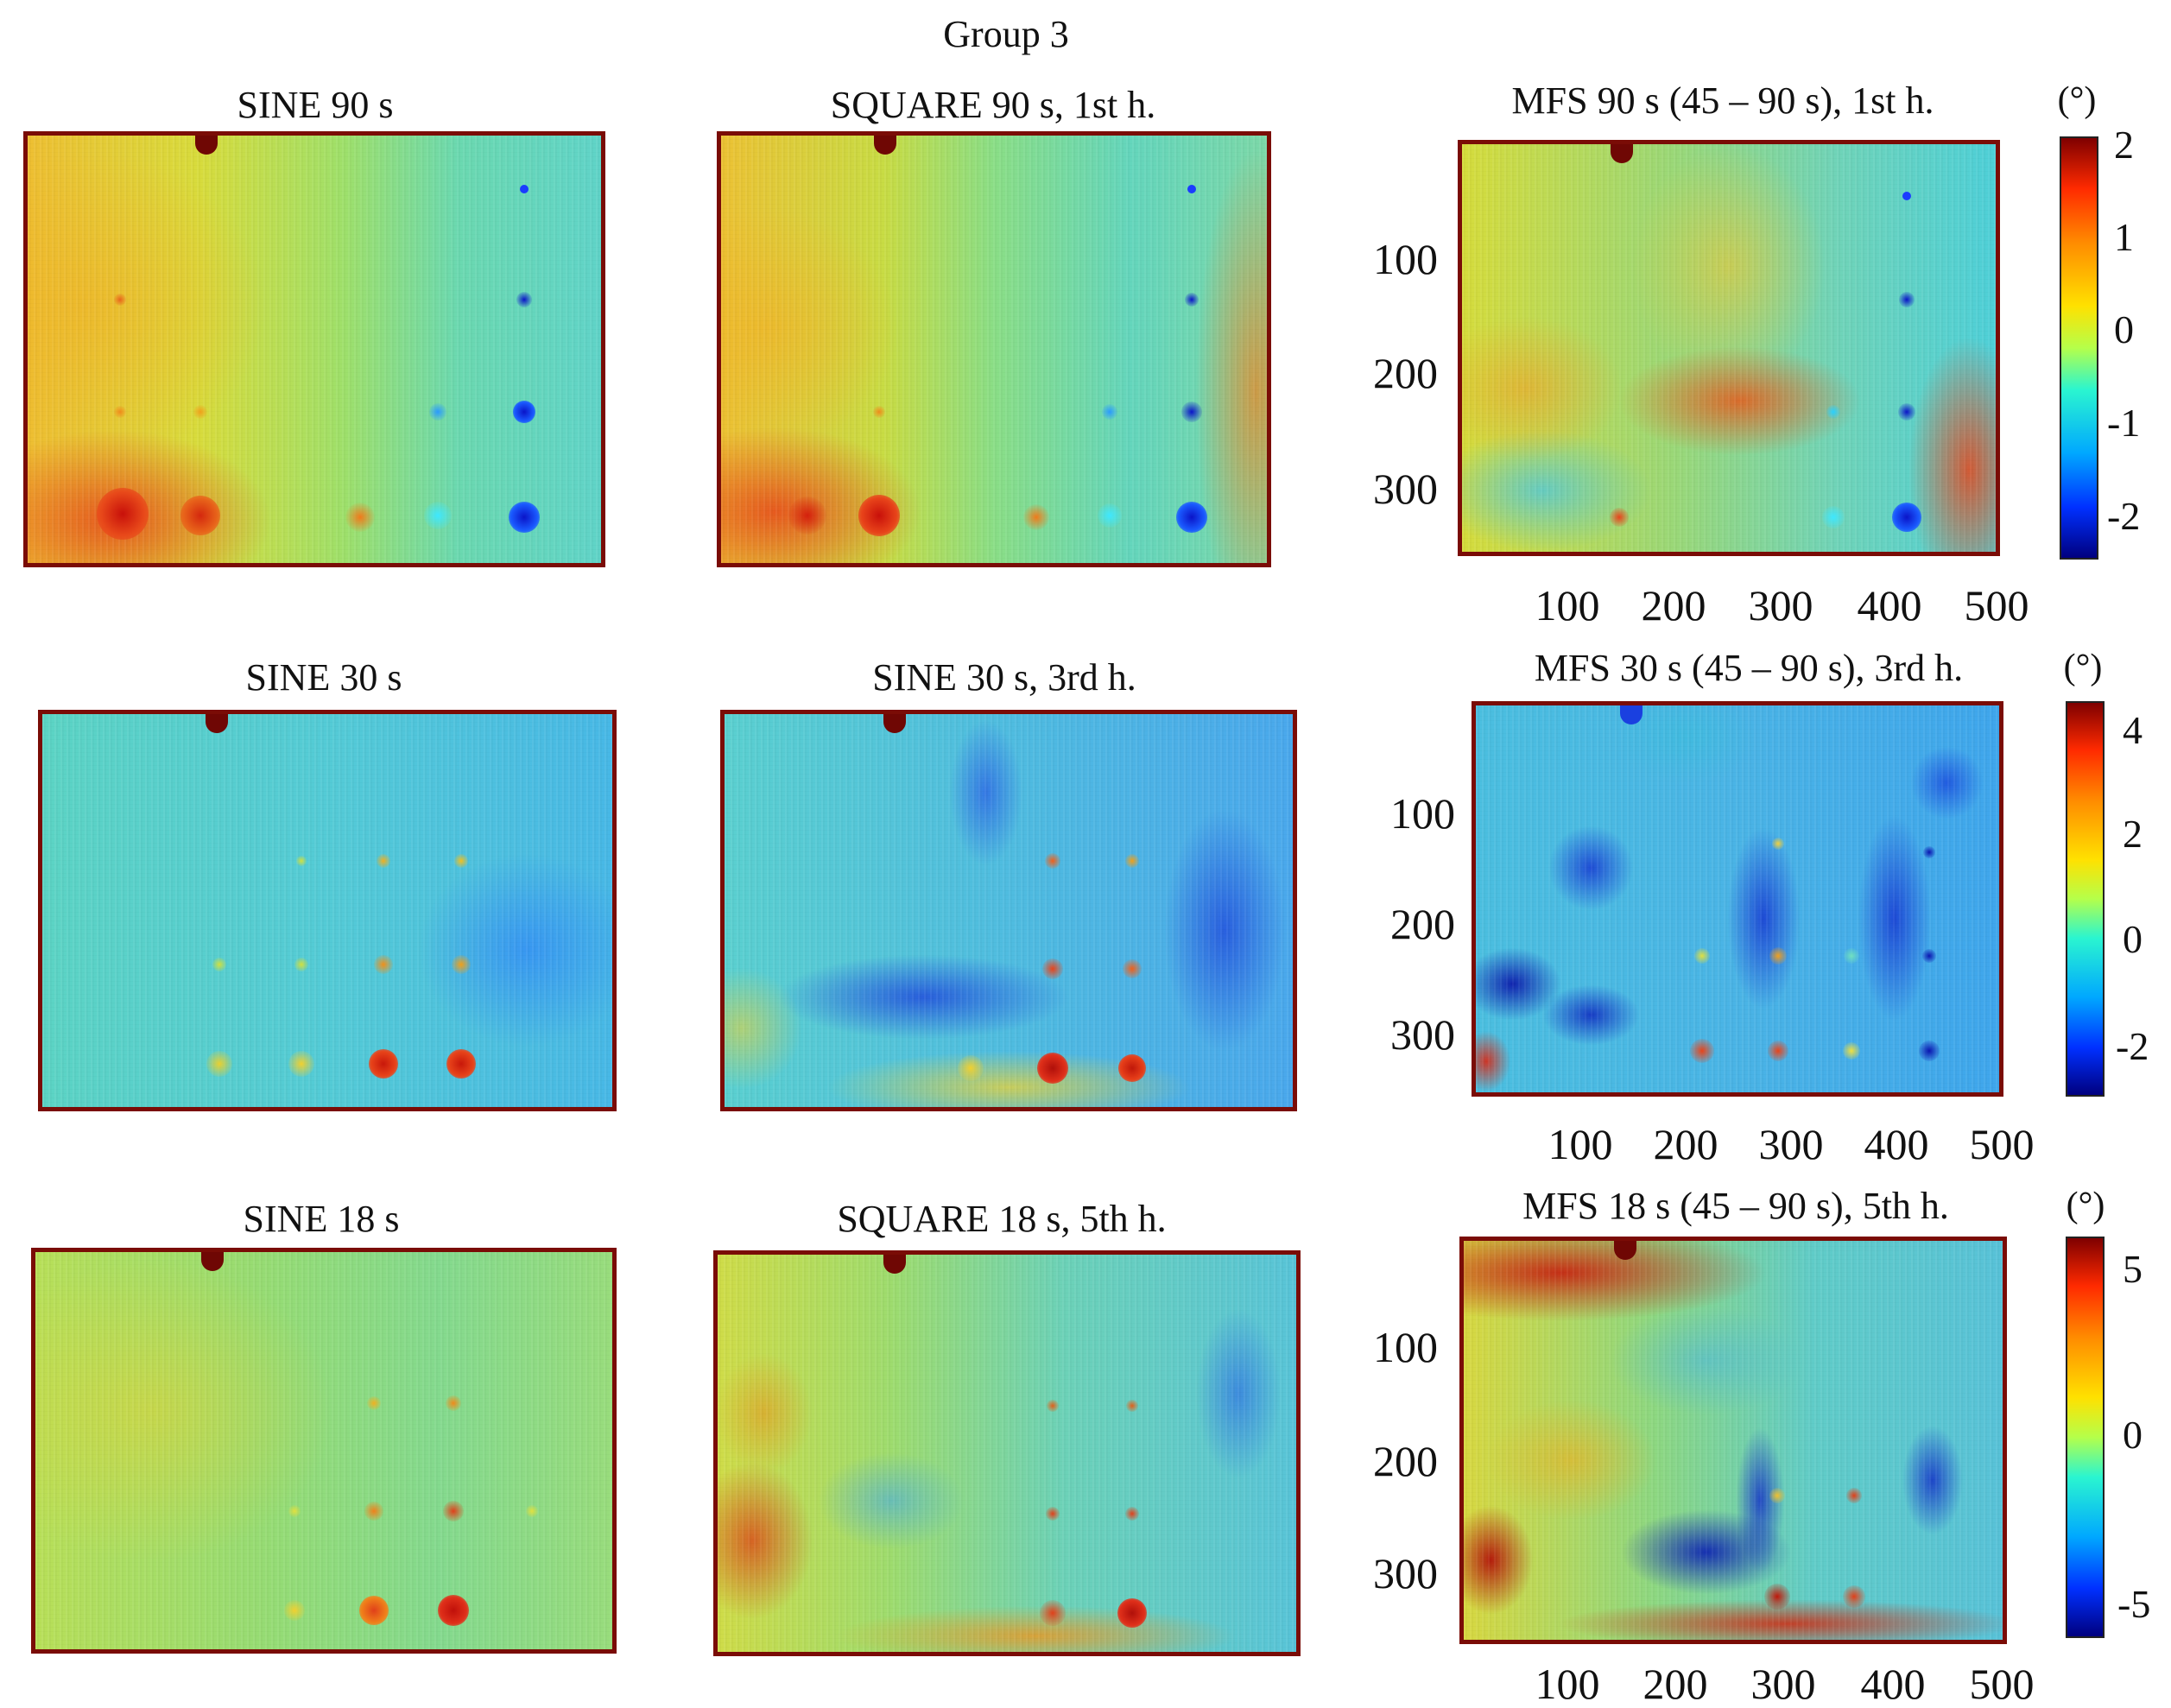 This screenshot has height=1708, width=2171. I want to click on panel-title-sine-30: SINE 30 s, so click(323, 677).